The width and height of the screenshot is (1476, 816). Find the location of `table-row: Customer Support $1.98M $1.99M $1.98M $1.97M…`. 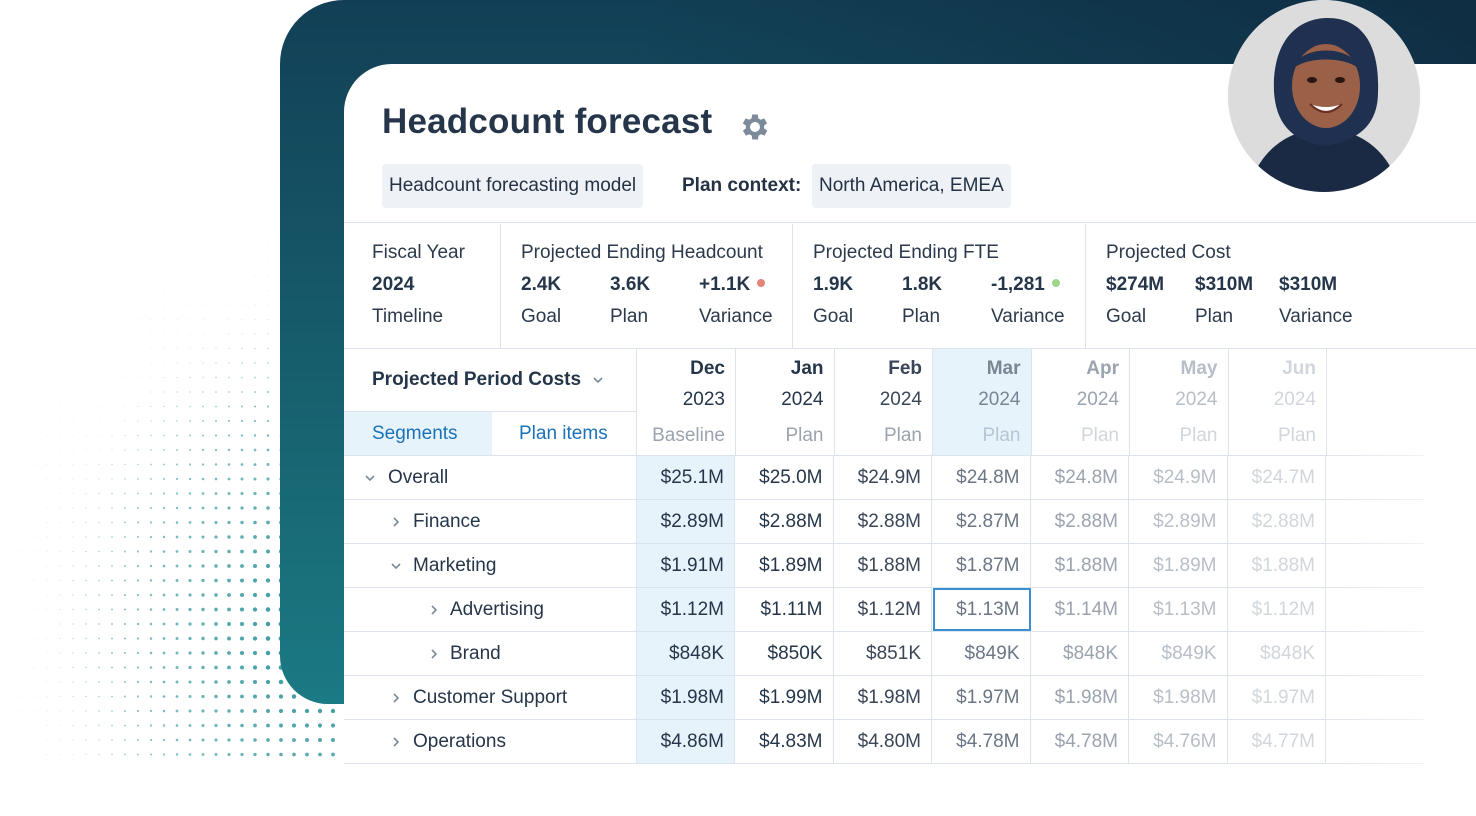

table-row: Customer Support $1.98M $1.99M $1.98M $1.97M… is located at coordinates (910, 698).